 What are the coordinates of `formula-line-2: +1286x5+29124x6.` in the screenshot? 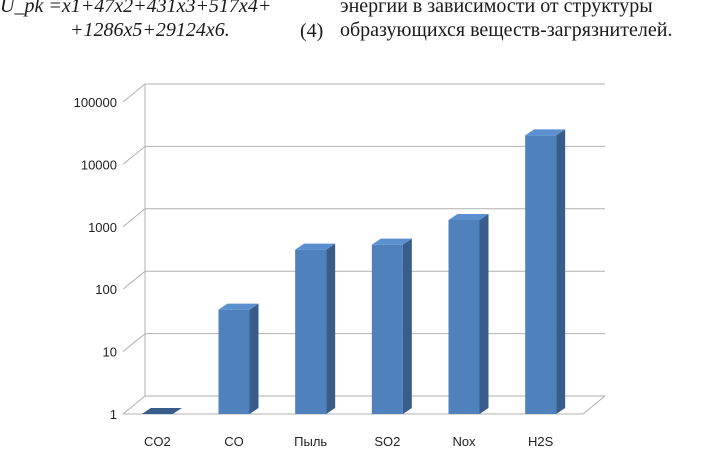 It's located at (150, 30).